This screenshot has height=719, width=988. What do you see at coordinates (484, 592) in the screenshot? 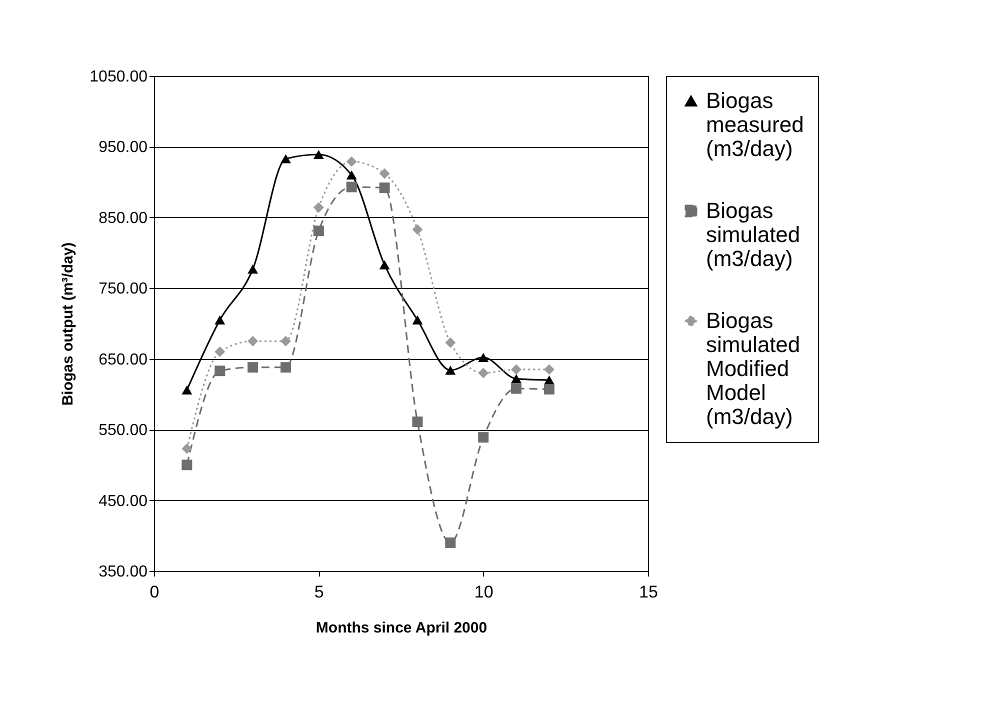
I see `x-tick-label: 10` at bounding box center [484, 592].